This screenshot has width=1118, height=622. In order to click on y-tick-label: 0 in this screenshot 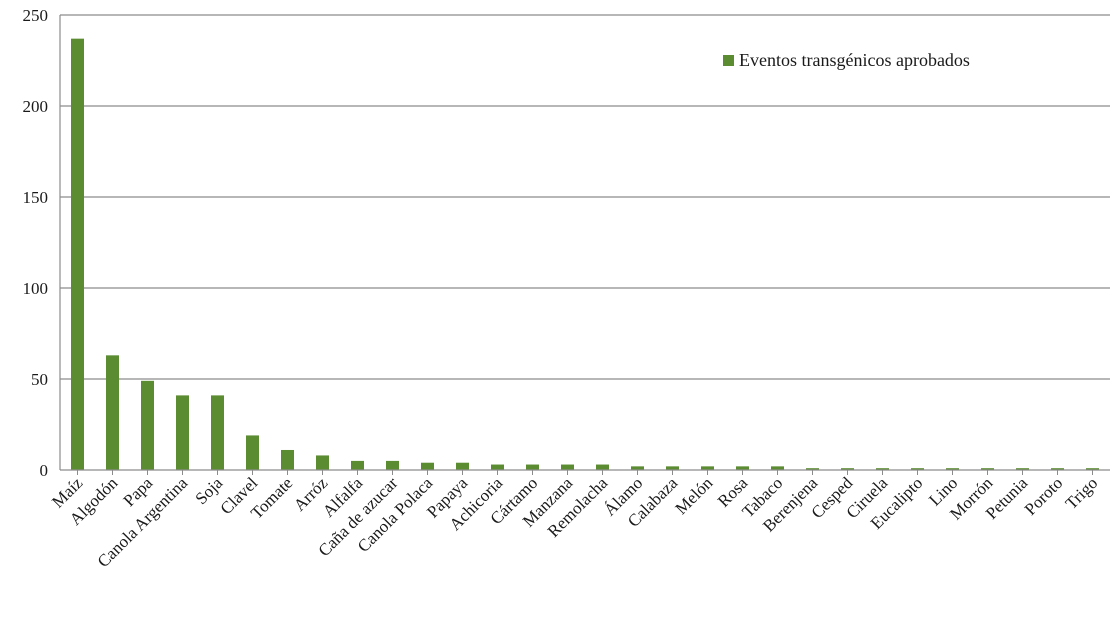, I will do `click(44, 470)`.